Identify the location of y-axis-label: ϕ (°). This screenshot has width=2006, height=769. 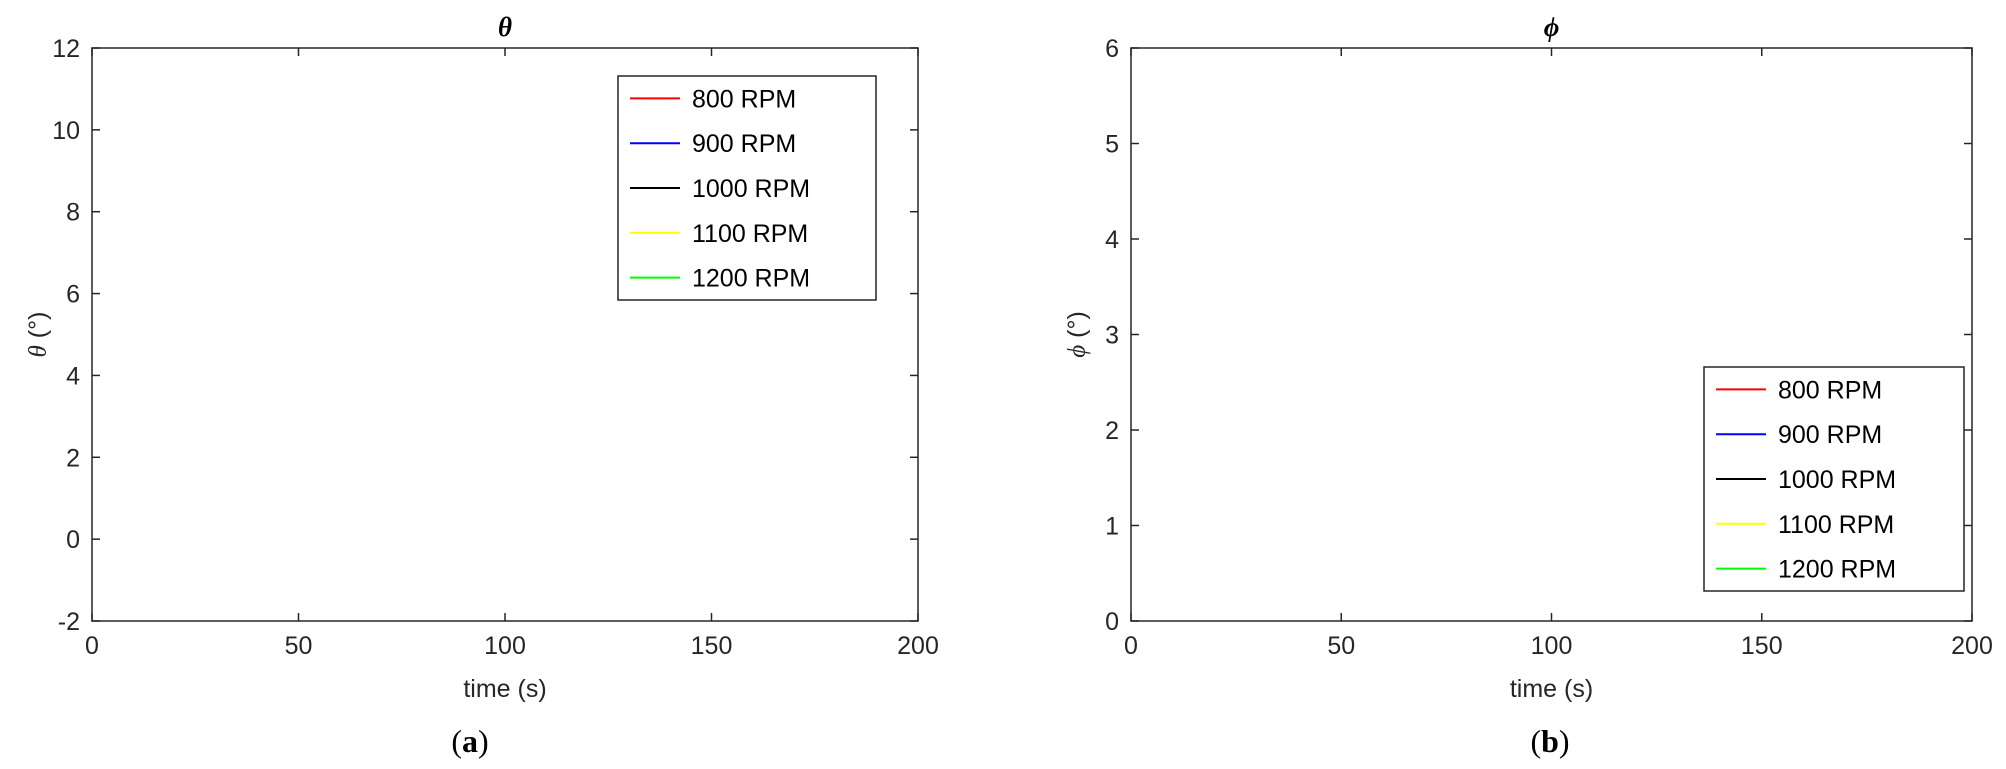
(1077, 334).